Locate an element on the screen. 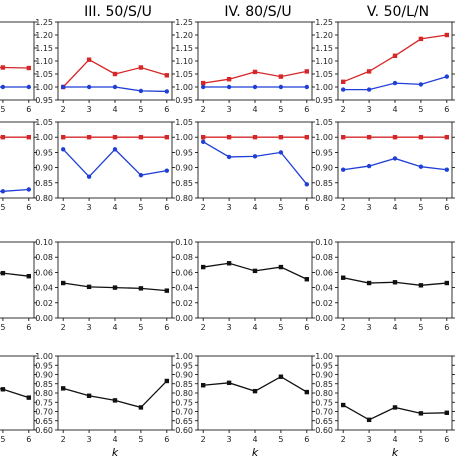  x-axis-label: k is located at coordinates (395, 452).